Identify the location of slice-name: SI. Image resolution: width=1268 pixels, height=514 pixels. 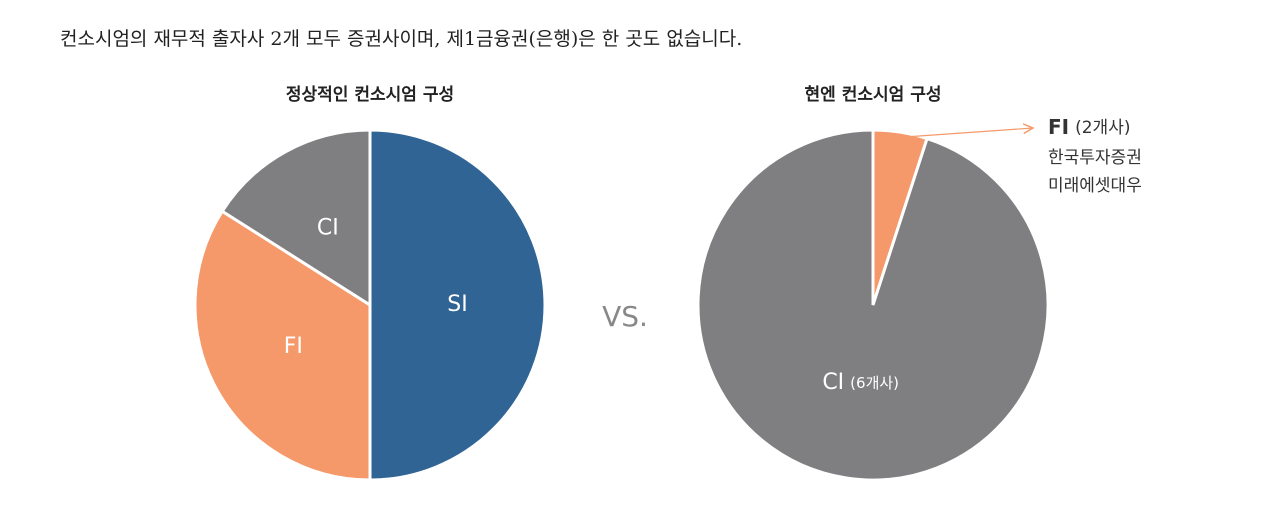
(457, 304).